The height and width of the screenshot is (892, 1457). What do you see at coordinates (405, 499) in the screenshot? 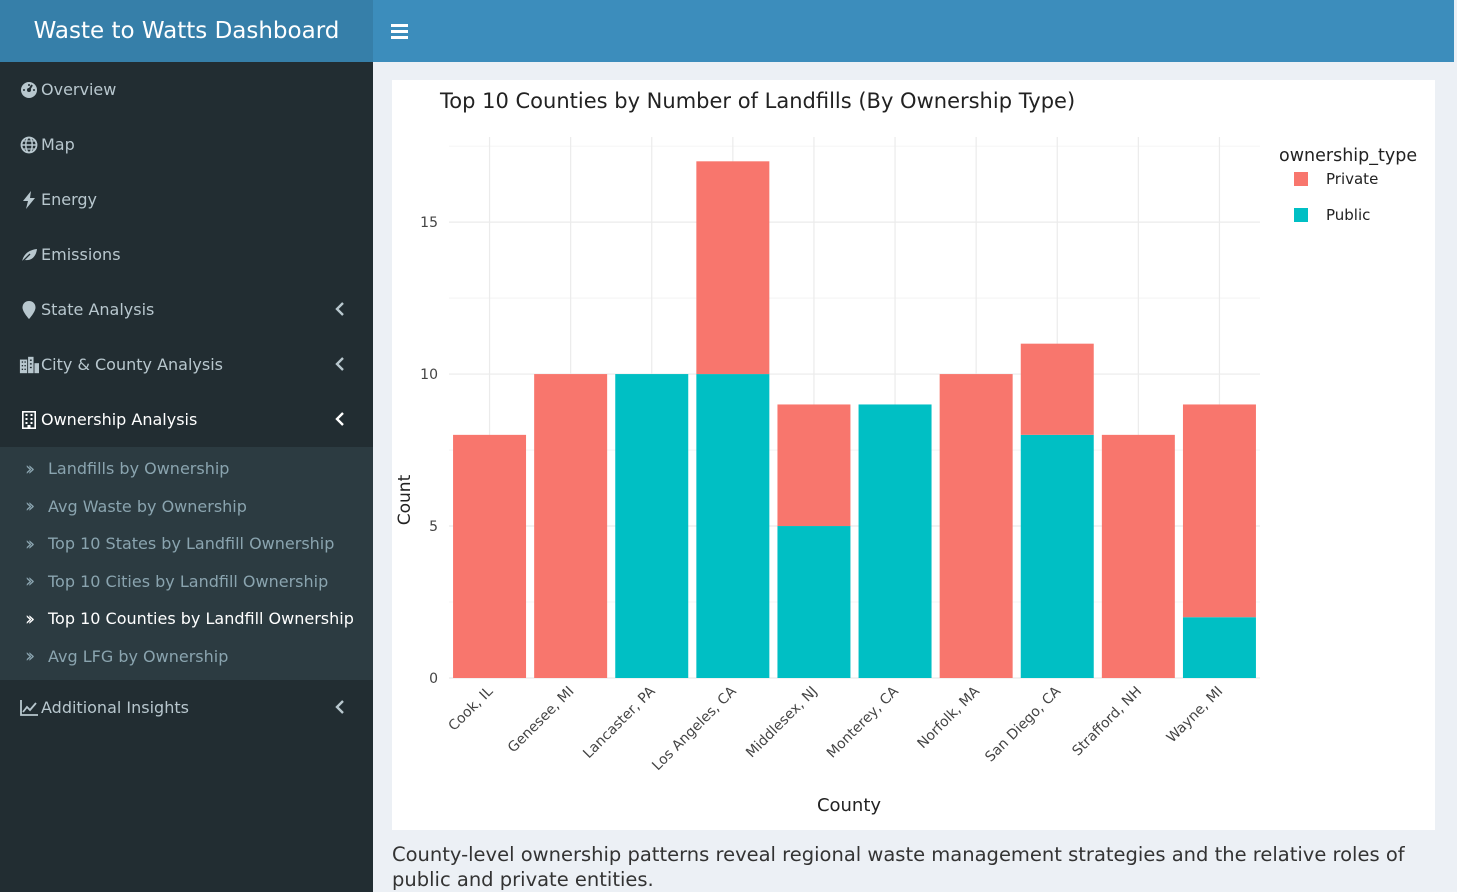
I see `y-axis-label: Count` at bounding box center [405, 499].